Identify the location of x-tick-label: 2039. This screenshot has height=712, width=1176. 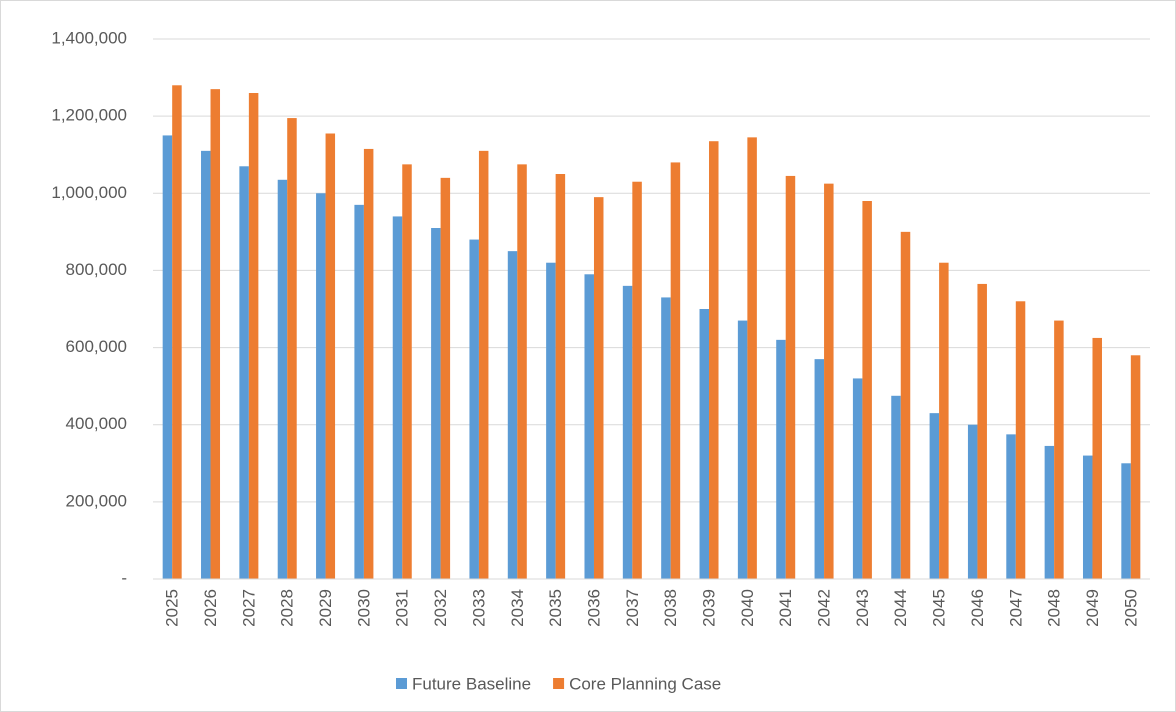
(709, 608).